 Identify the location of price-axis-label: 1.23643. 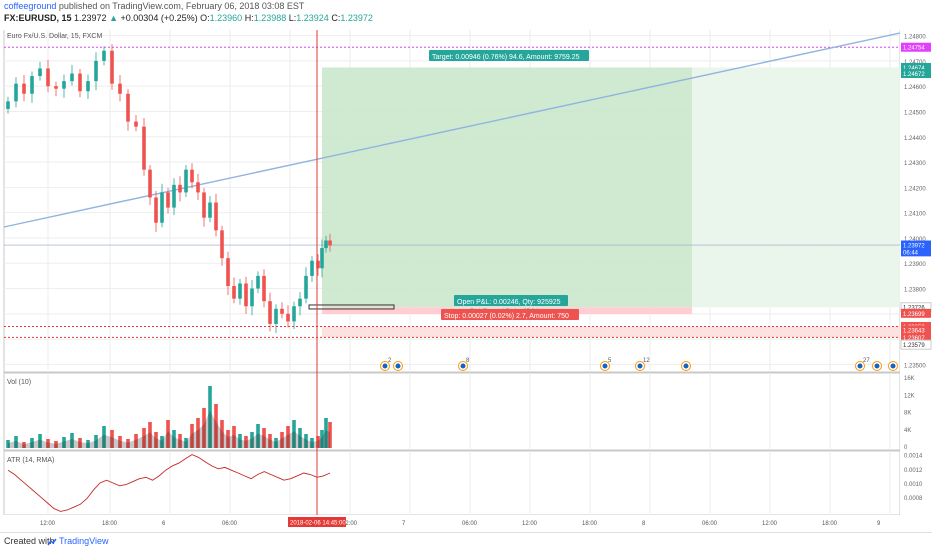
(914, 332).